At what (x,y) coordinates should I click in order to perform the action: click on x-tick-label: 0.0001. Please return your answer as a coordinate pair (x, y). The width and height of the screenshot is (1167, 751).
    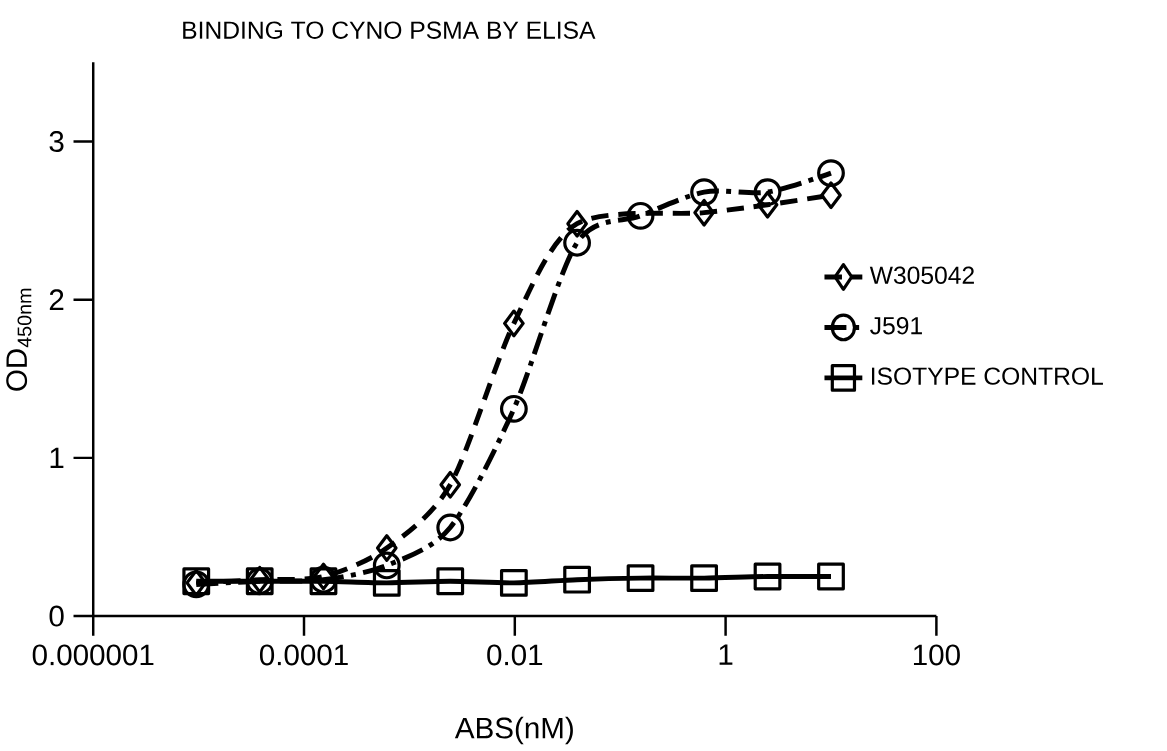
    Looking at the image, I should click on (303, 655).